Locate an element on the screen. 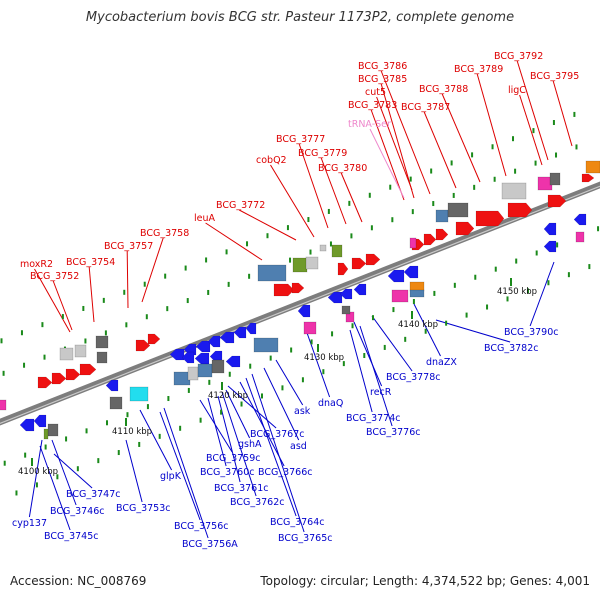  gene-label: ask is located at coordinates (302, 411).